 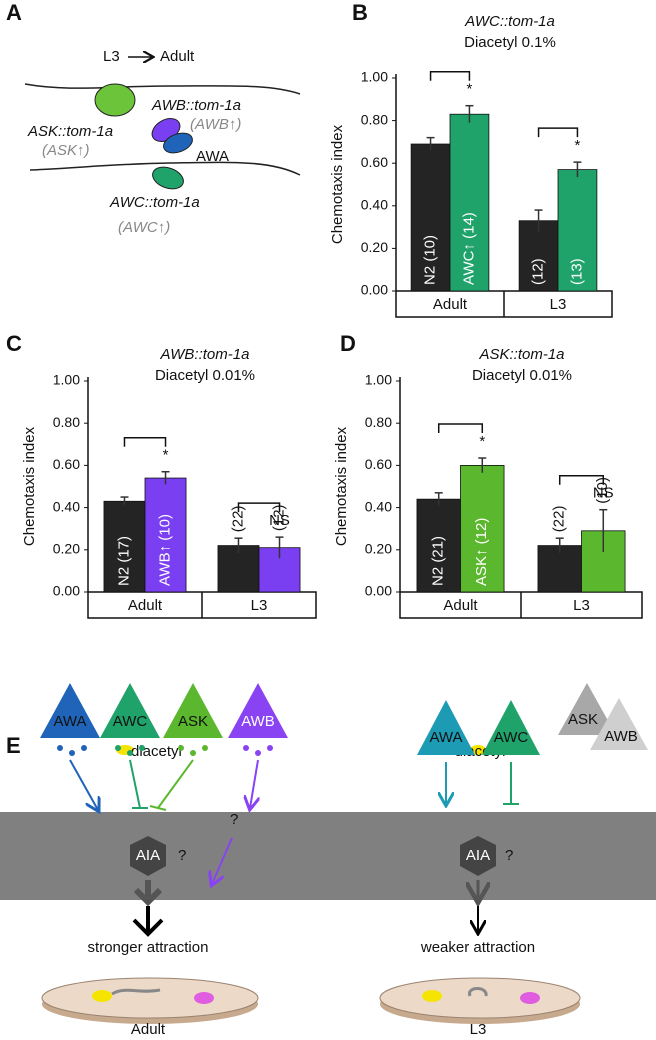 I want to click on panel-label: D, so click(x=348, y=343).